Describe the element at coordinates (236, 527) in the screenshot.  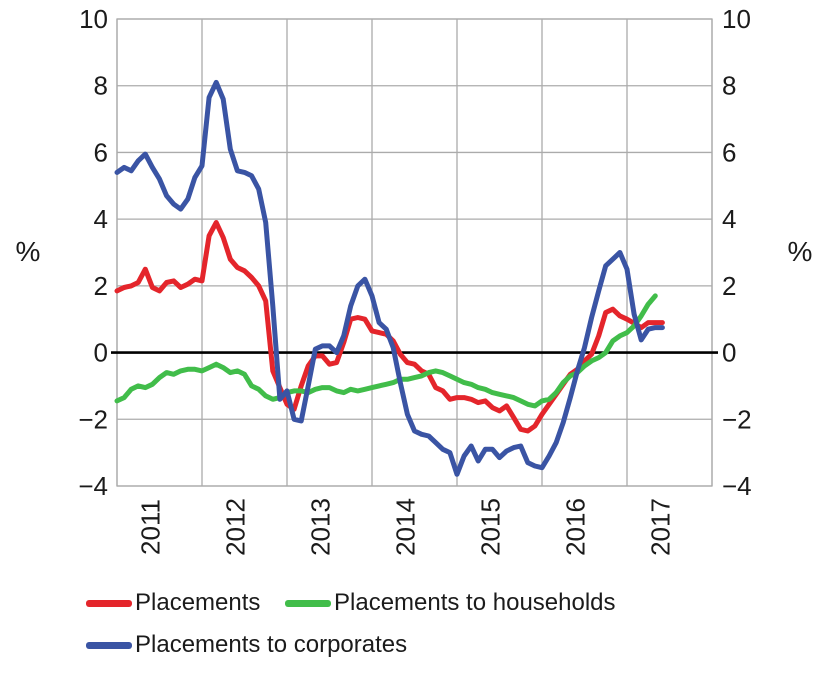
I see `x-tick-label: 2012` at that location.